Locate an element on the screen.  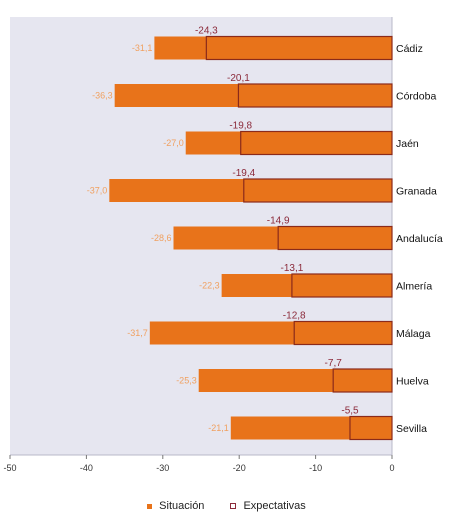
legend-label-situacion: Situación is located at coordinates (182, 506).